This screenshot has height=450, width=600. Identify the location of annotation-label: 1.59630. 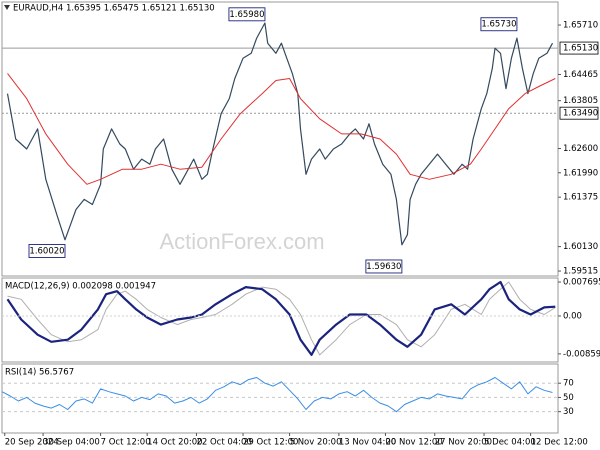
(383, 267).